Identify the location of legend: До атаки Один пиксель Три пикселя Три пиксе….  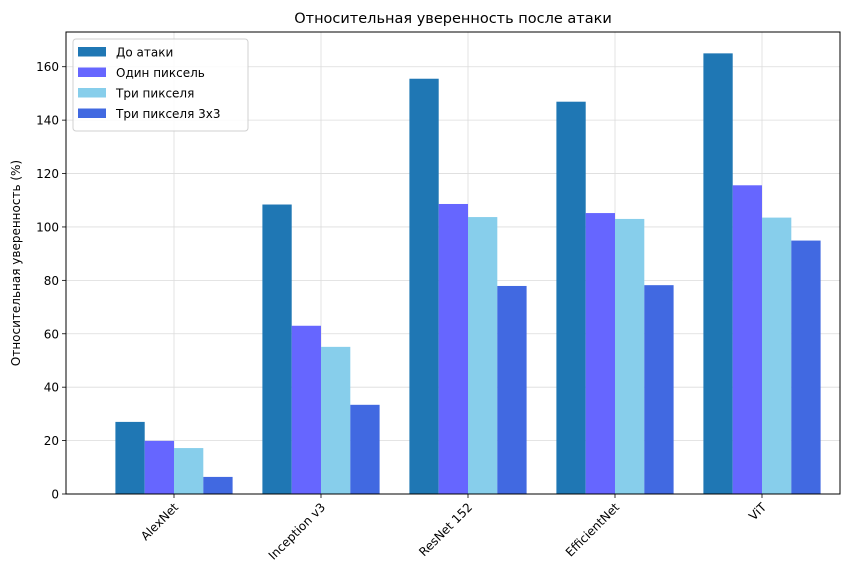
(160, 85).